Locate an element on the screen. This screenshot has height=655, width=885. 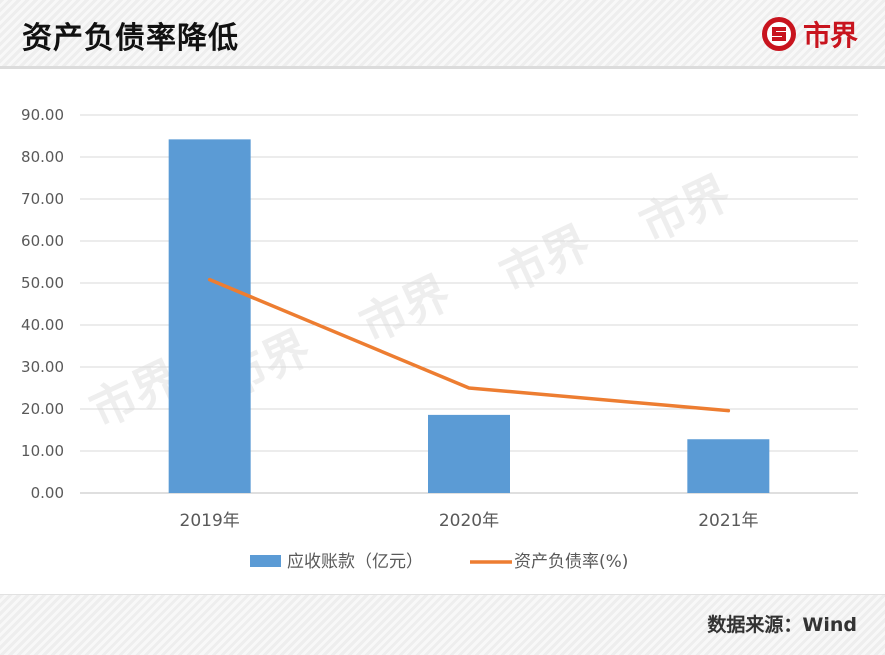
y-tick-label: 0.00 is located at coordinates (47, 493).